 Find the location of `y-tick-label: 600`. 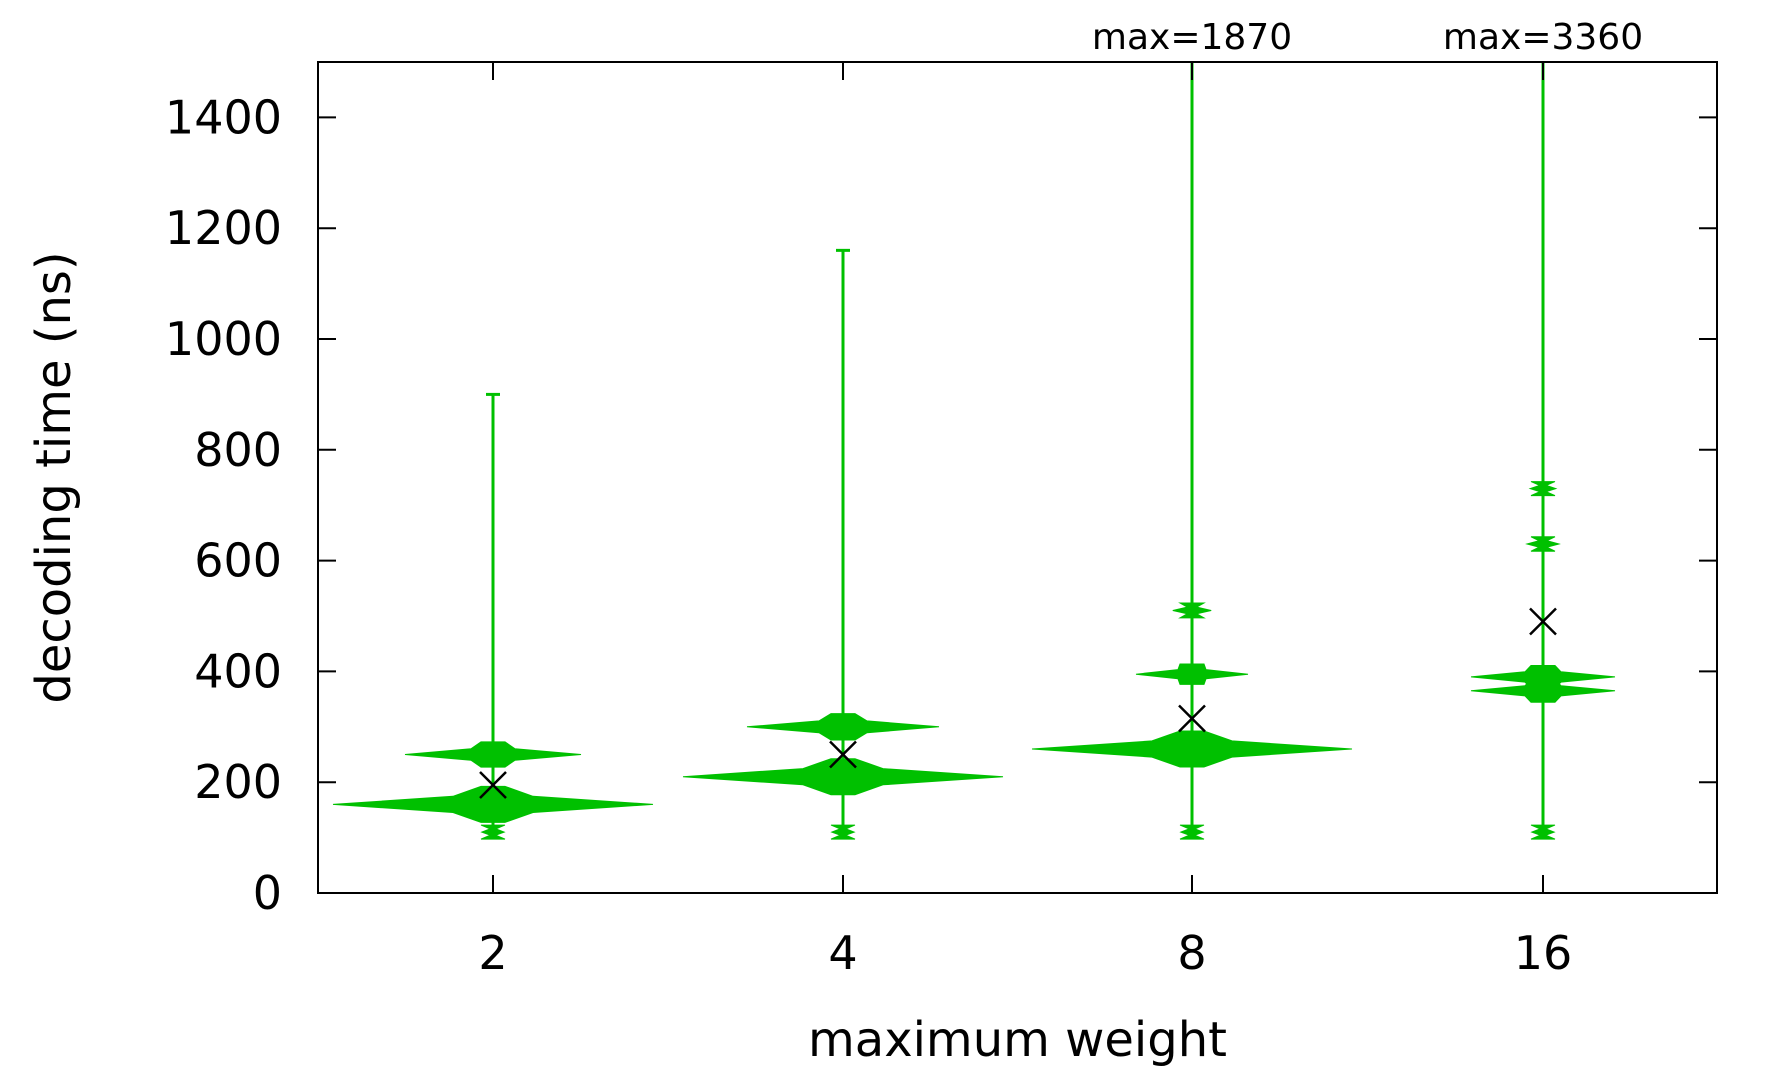

y-tick-label: 600 is located at coordinates (238, 561).